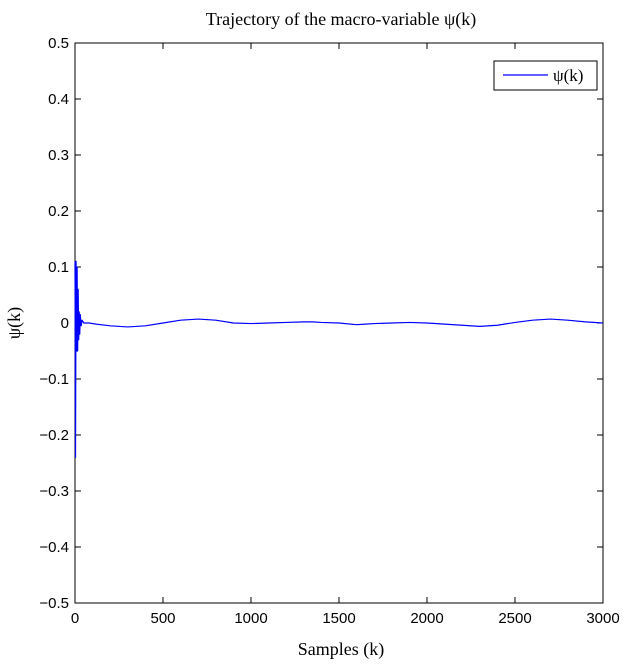 The height and width of the screenshot is (668, 627). I want to click on y-tick-label: 0.1, so click(58, 267).